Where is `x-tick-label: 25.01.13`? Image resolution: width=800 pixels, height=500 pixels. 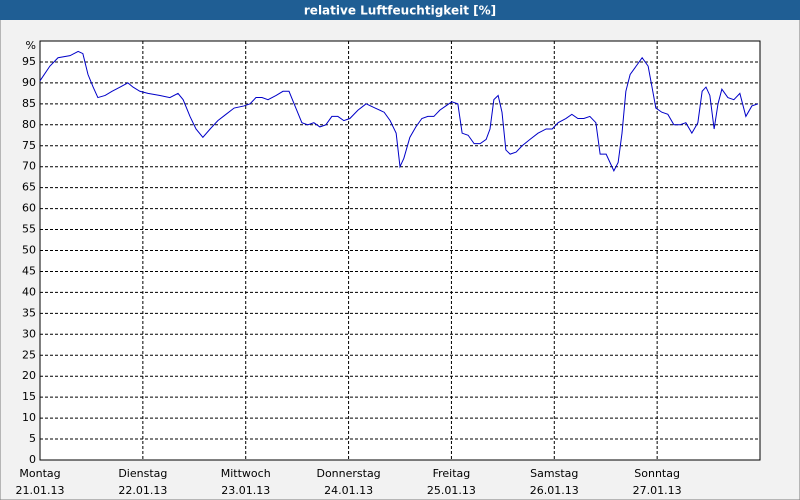 x-tick-label: 25.01.13 is located at coordinates (451, 490).